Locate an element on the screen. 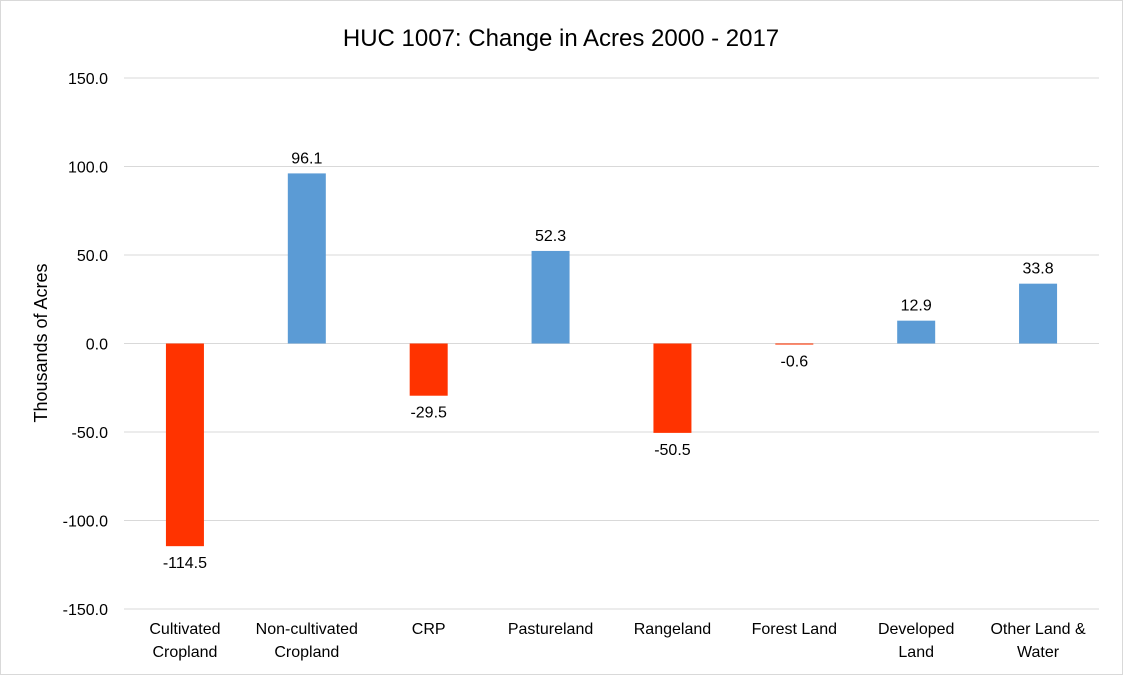  y-tick-label: 50.0 is located at coordinates (92, 256).